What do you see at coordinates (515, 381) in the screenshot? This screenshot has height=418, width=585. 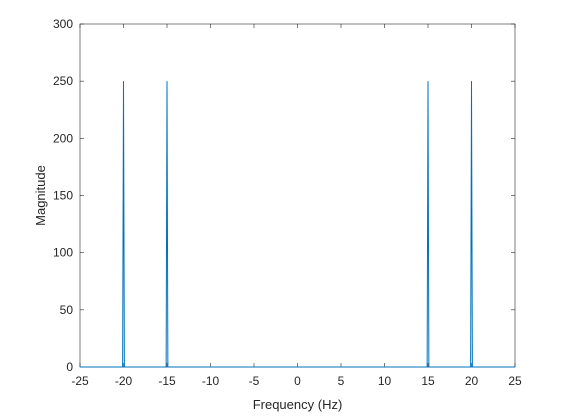 I see `x-tick-label: 25` at bounding box center [515, 381].